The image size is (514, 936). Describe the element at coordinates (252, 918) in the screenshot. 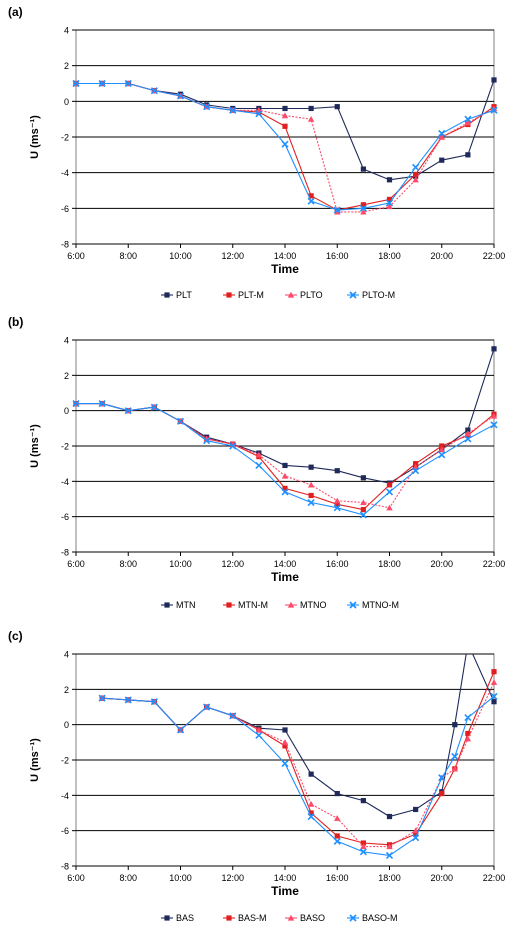

I see `legend-item-bas-m: BAS-M` at that location.